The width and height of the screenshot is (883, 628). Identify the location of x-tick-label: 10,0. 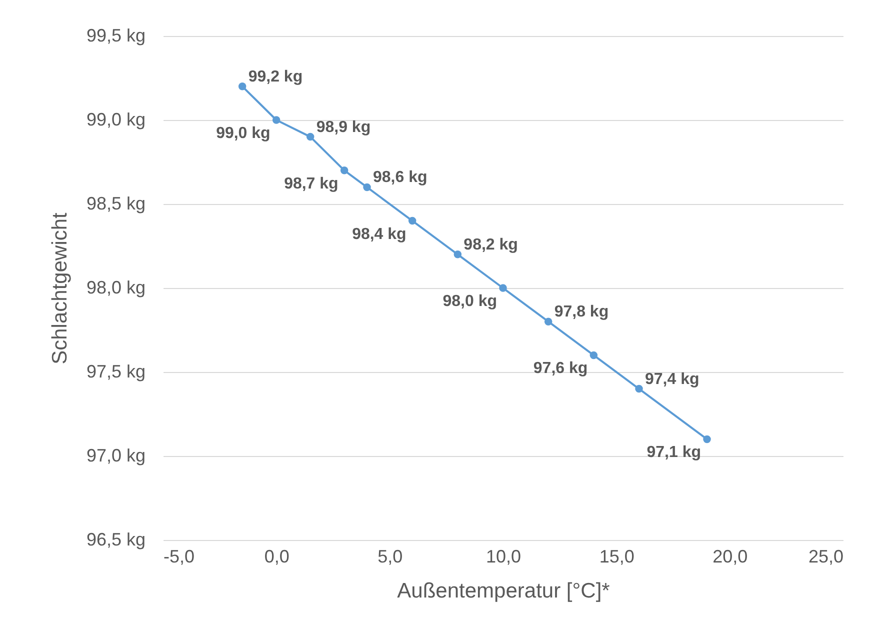
(504, 556).